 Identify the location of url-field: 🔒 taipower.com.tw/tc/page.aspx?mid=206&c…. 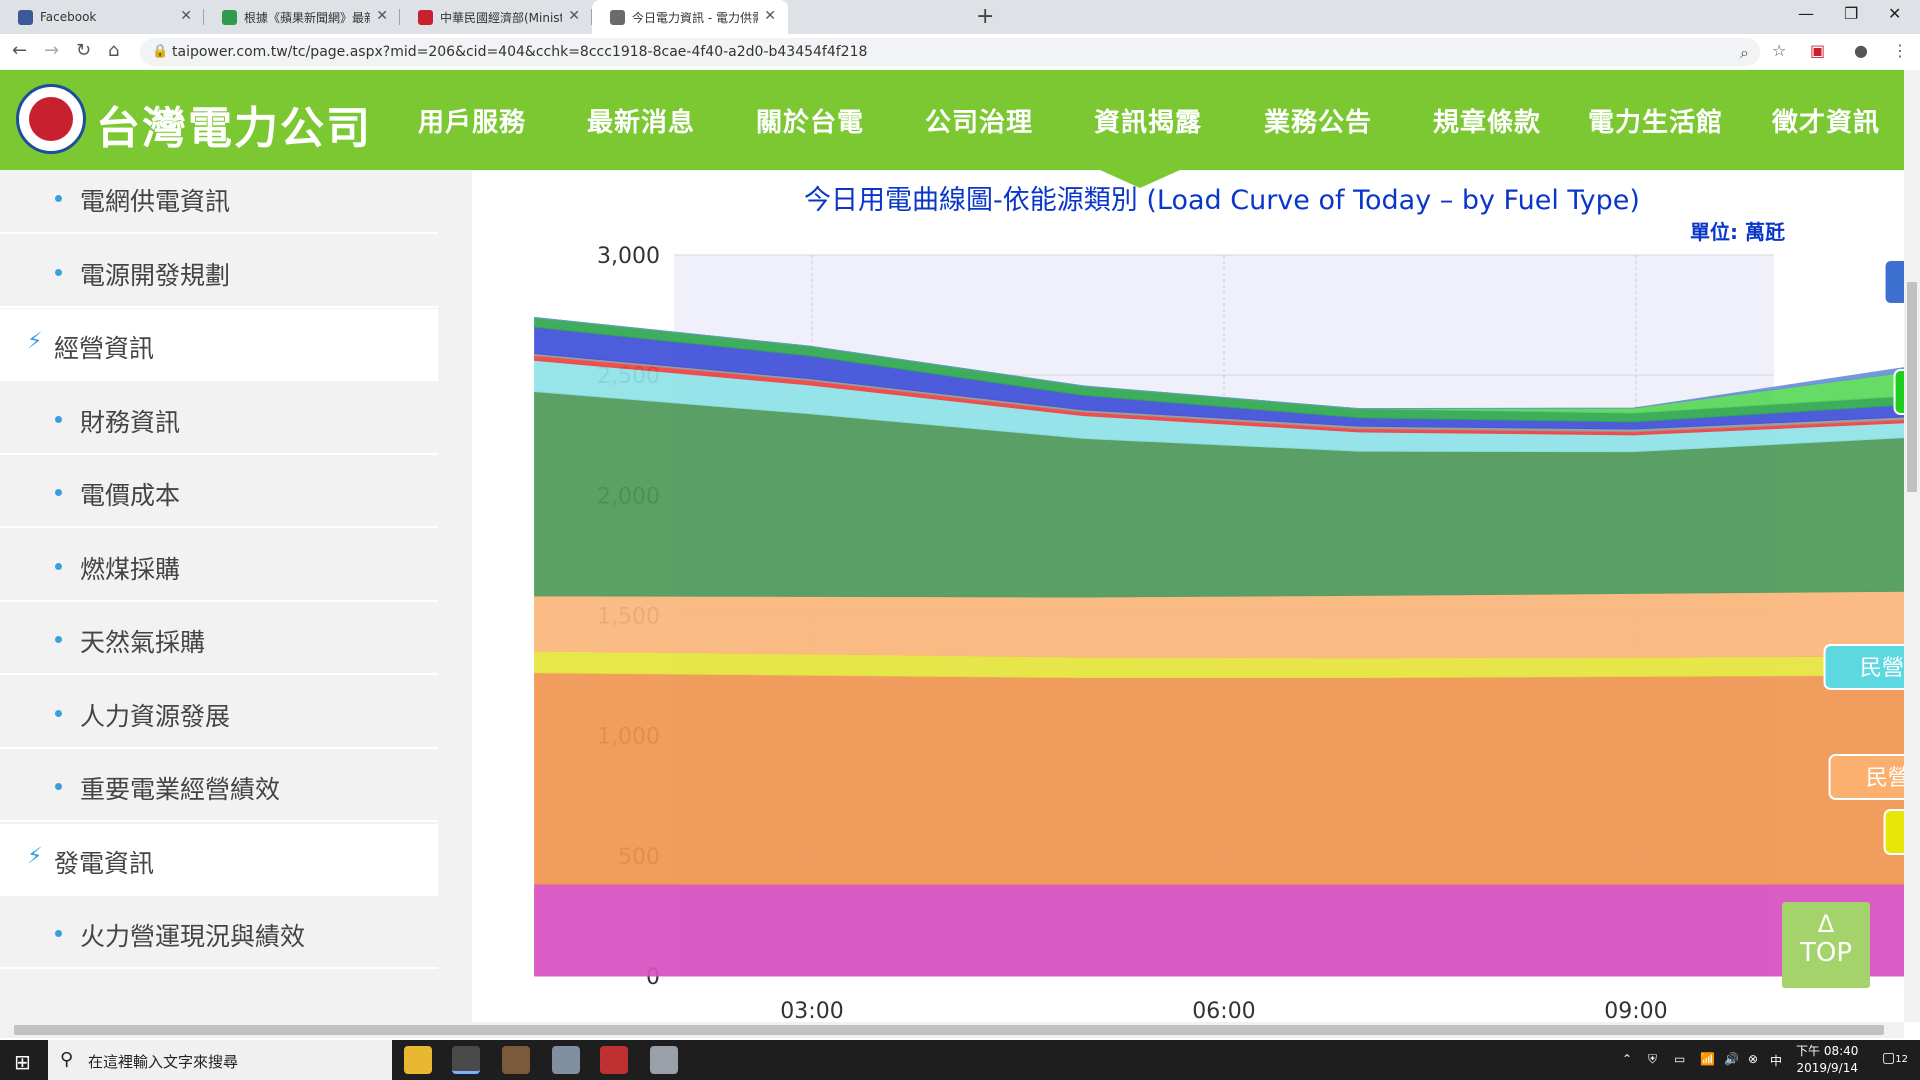
(950, 52).